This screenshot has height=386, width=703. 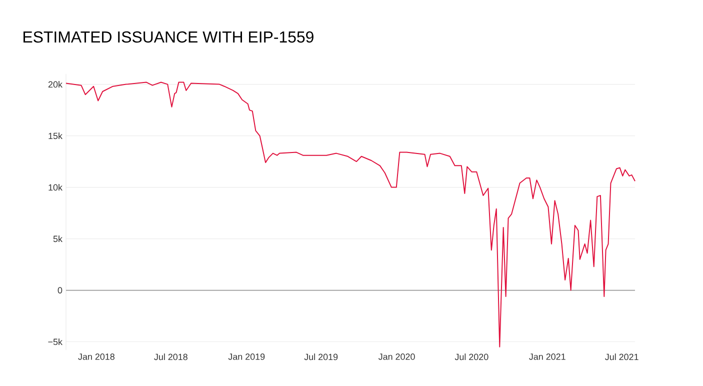 What do you see at coordinates (169, 37) in the screenshot?
I see `chart-title: ESTIMATED ISSUANCE WITH EIP-1559` at bounding box center [169, 37].